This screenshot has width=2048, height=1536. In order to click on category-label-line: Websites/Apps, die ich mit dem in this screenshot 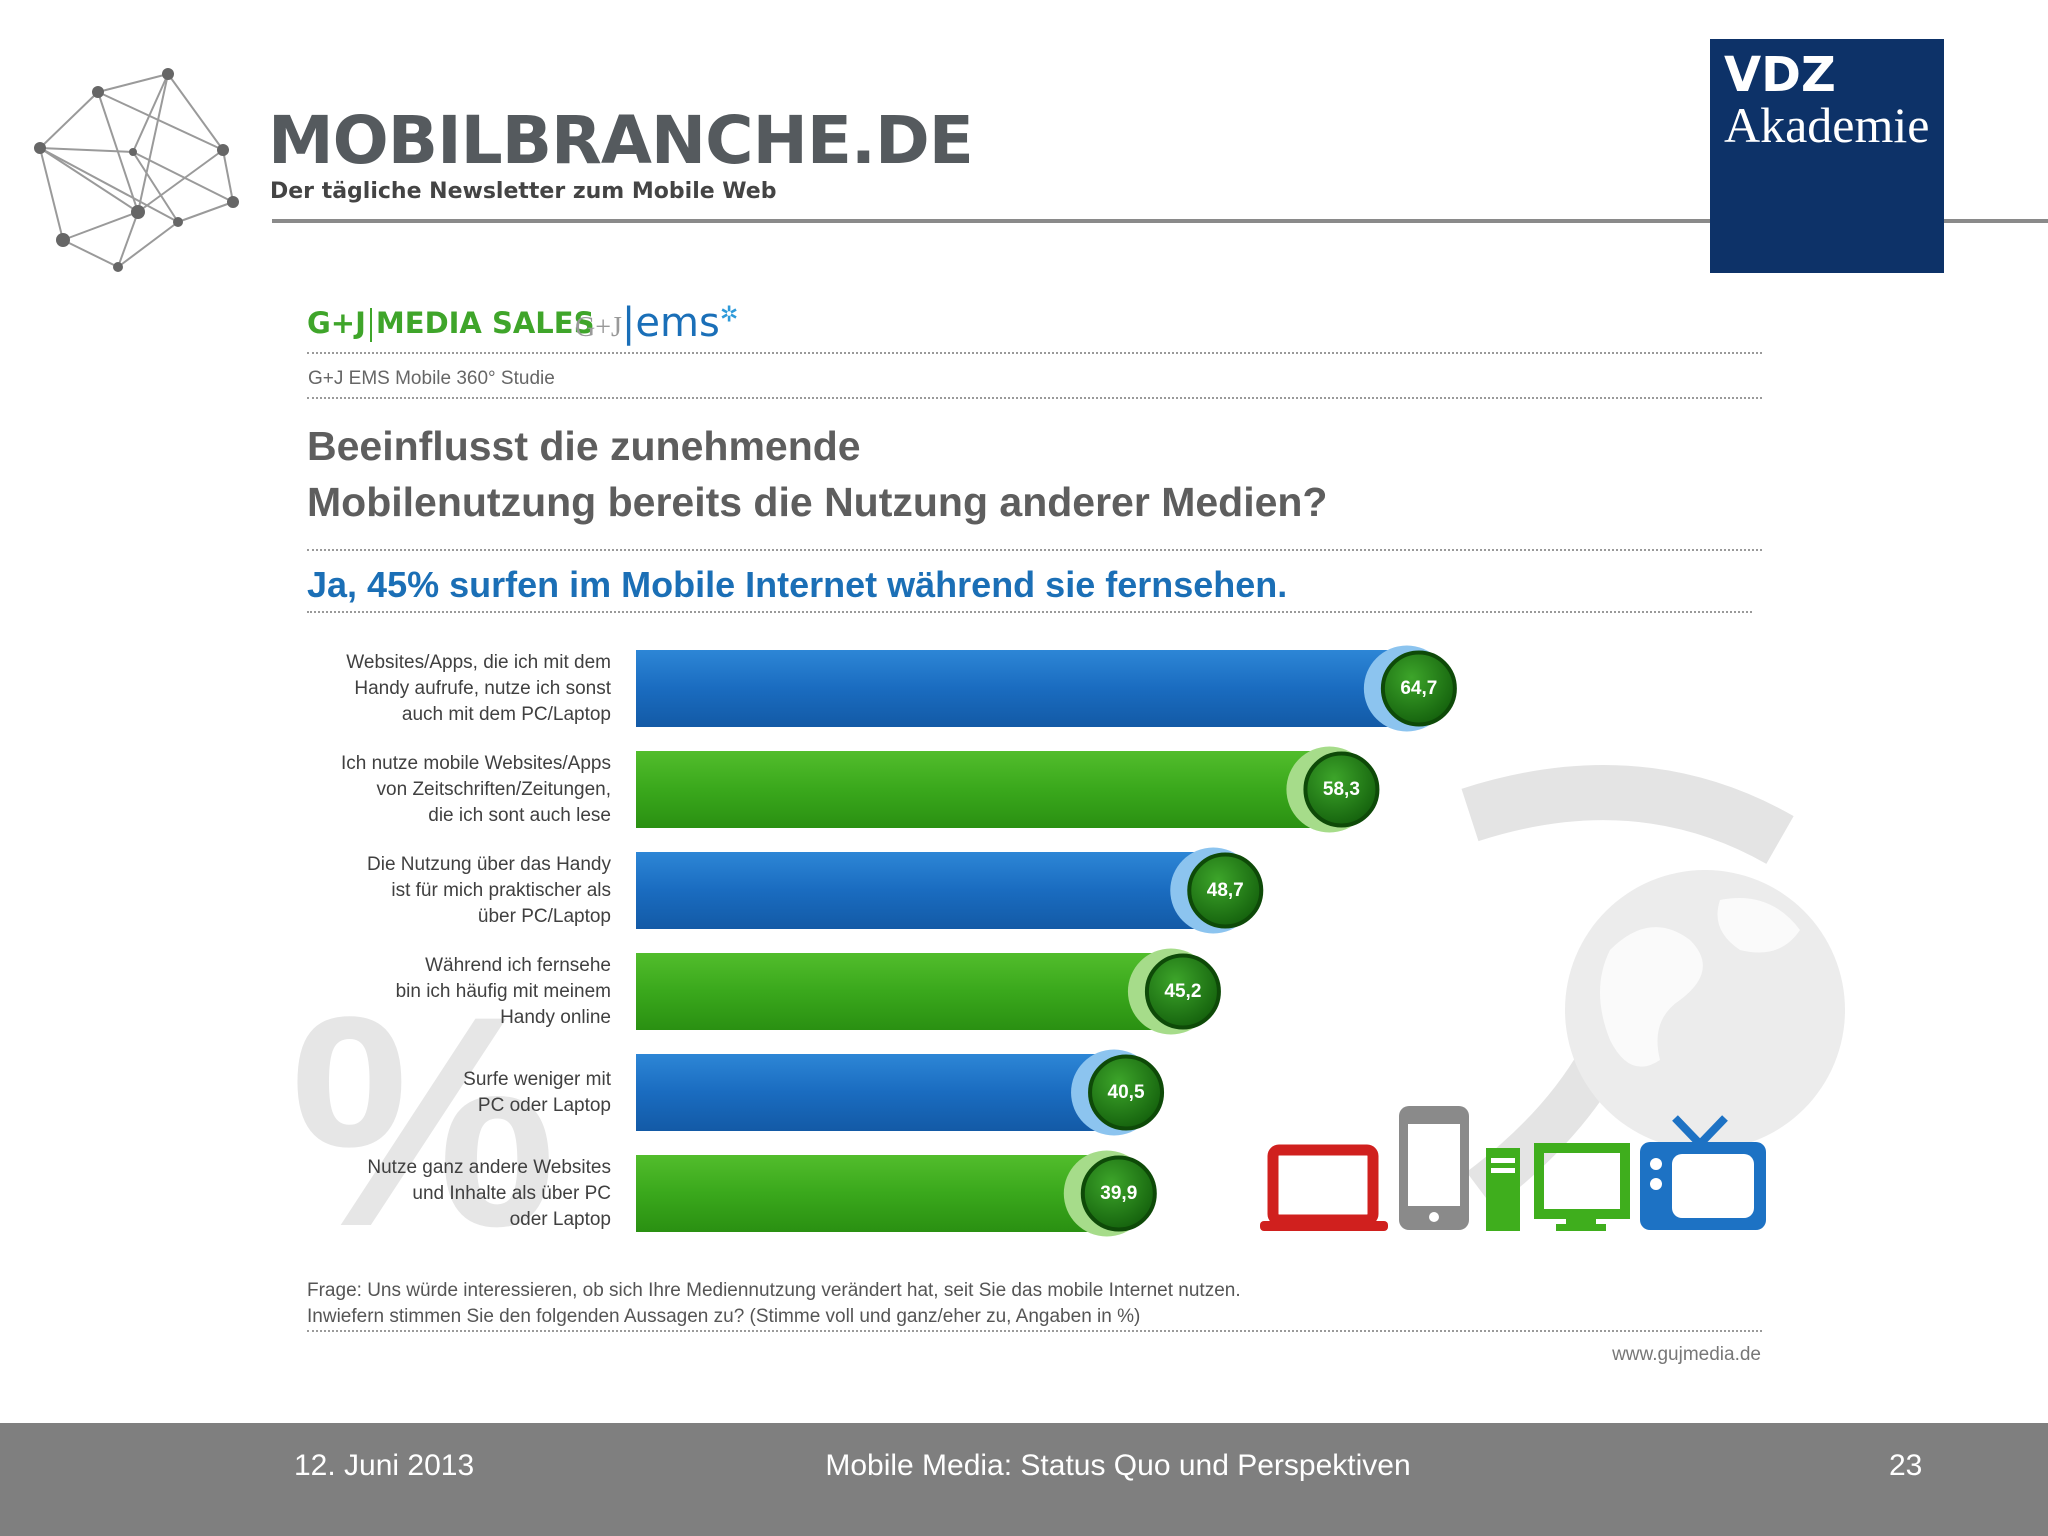, I will do `click(478, 662)`.